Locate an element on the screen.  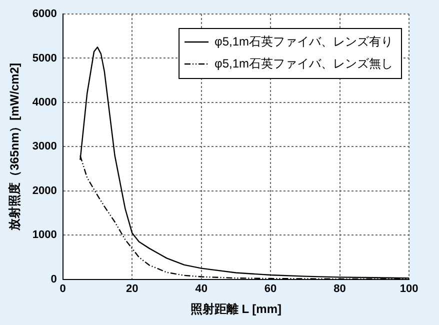
y-tick-label: 5000 is located at coordinates (44, 58).